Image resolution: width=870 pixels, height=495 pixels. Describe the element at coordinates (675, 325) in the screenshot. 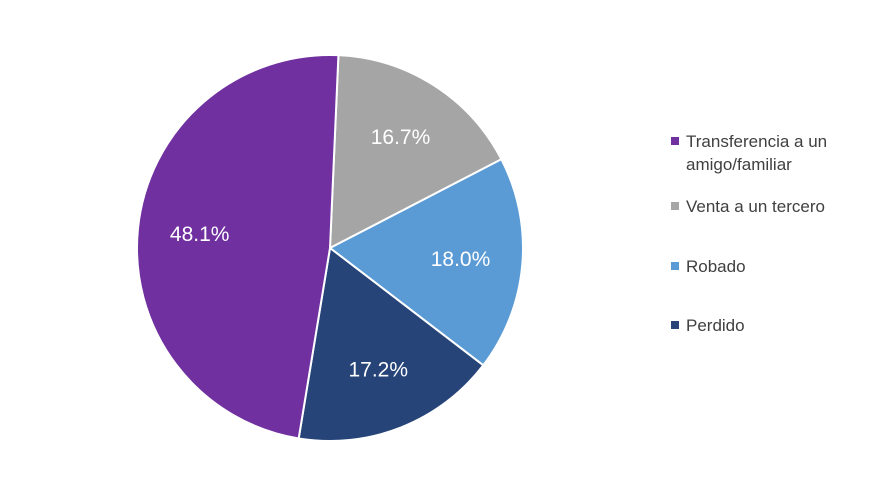

I see `legend-swatch-perdido` at that location.